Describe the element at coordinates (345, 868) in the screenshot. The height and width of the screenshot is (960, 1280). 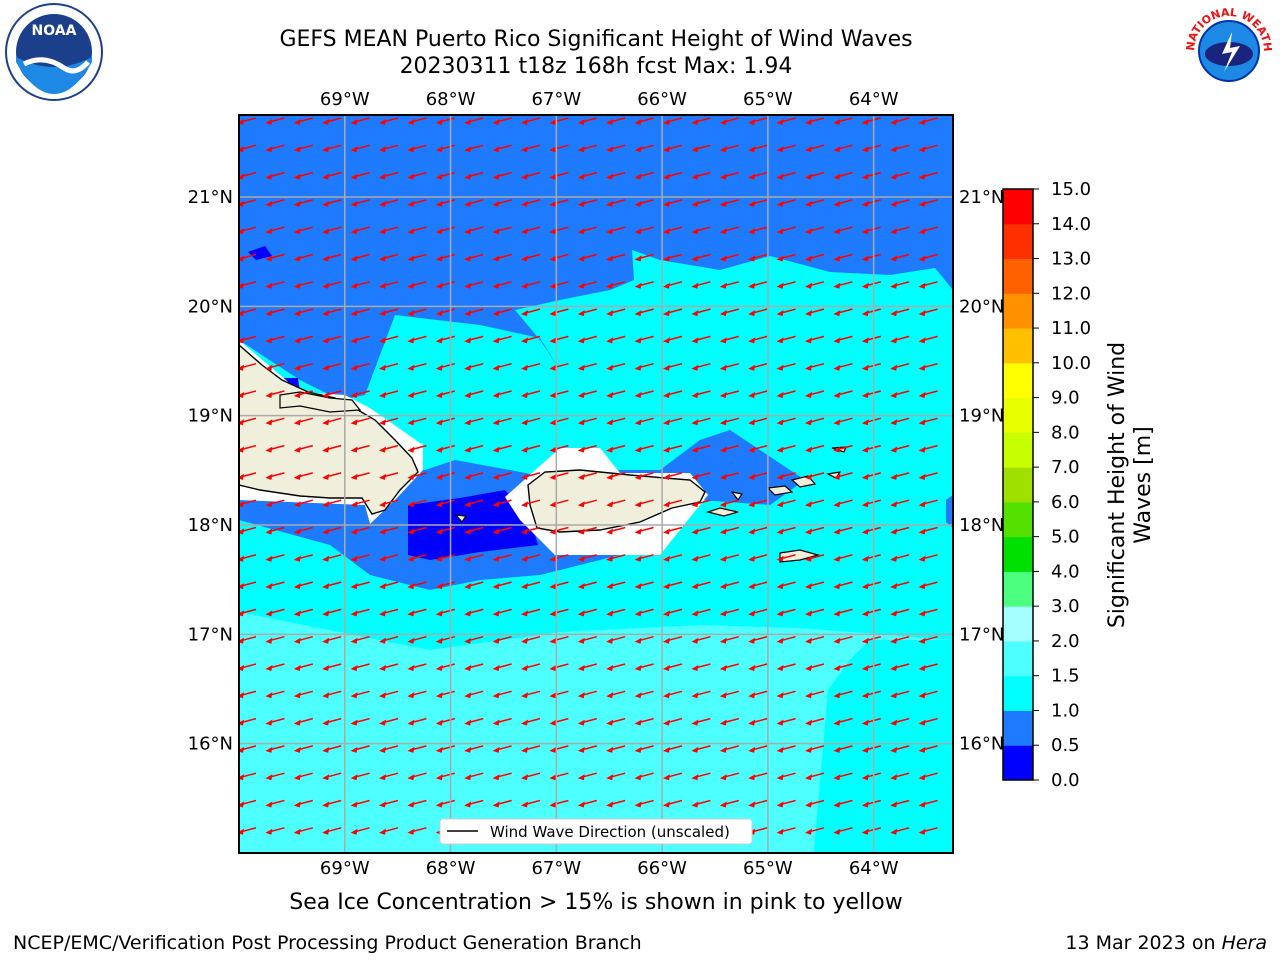
I see `longitude-label-bottom: 69°W` at that location.